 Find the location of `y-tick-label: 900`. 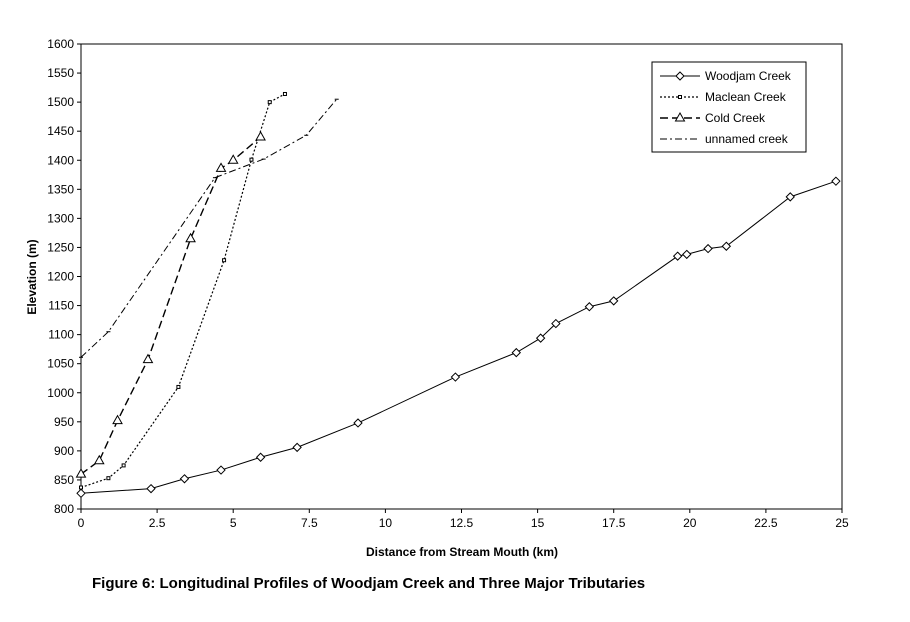

y-tick-label: 900 is located at coordinates (64, 451).